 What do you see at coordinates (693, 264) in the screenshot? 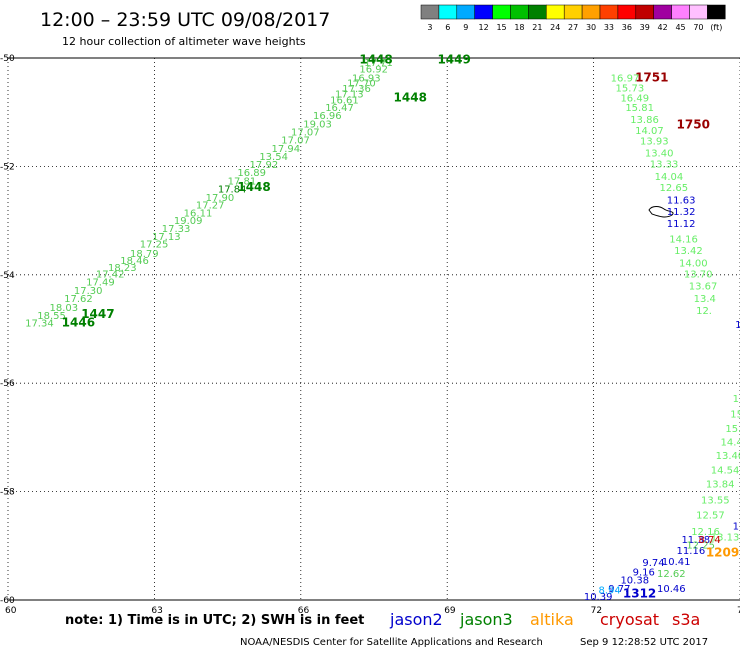
I see `data-label: 14.00` at bounding box center [693, 264].